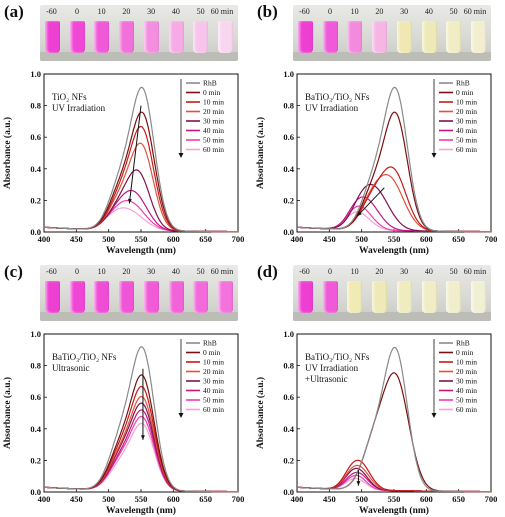  Describe the element at coordinates (466, 409) in the screenshot. I see `legend-entry: 60 min` at that location.